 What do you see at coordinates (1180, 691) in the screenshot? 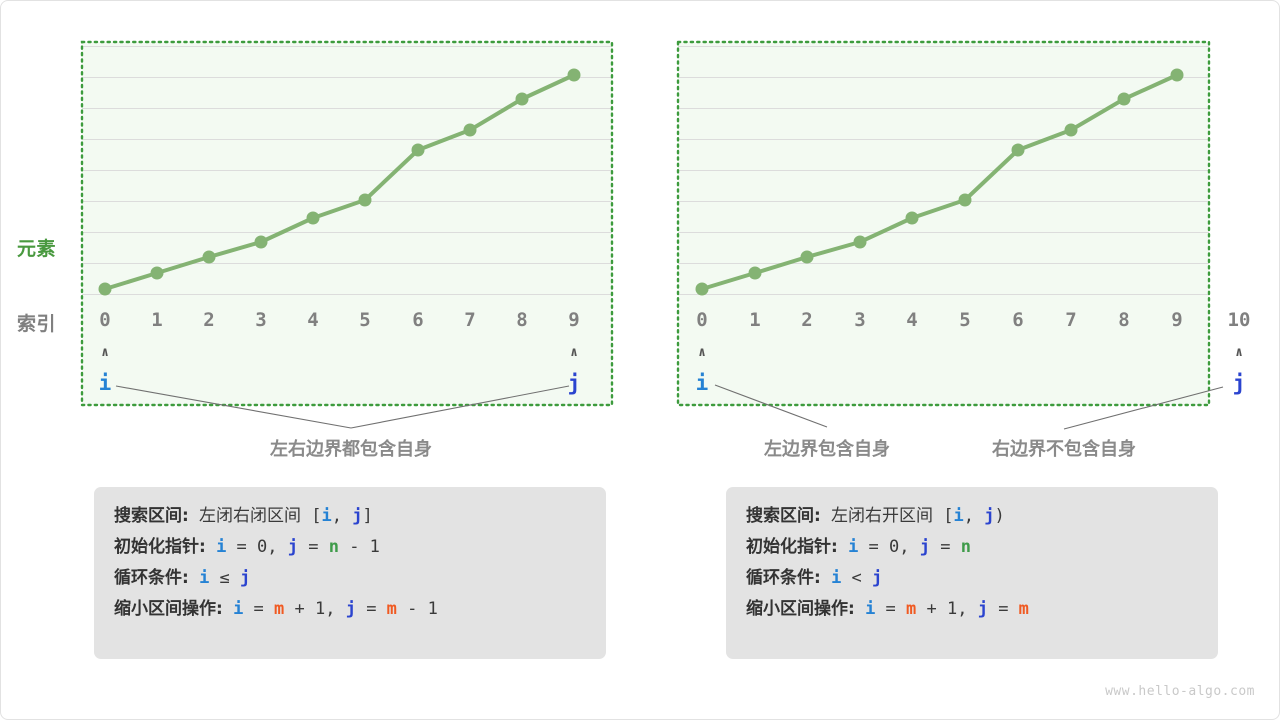
I see `watermark-url: www.hello-algo.com` at bounding box center [1180, 691].